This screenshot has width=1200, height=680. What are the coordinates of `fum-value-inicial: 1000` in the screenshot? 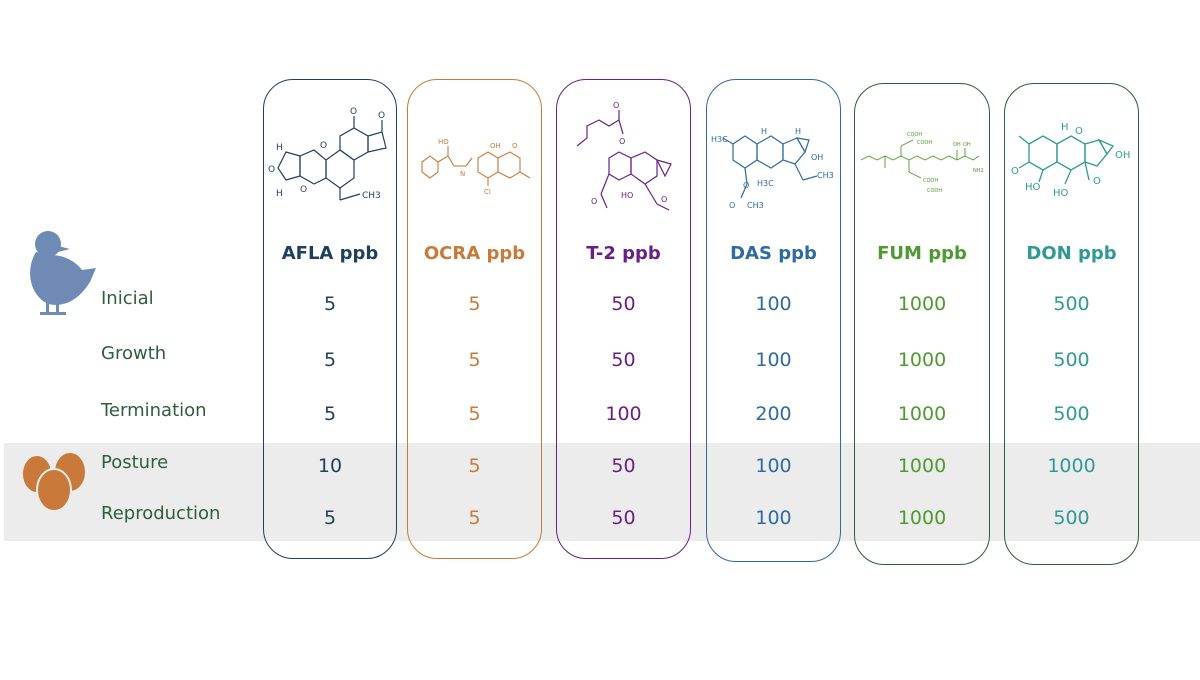 It's located at (922, 304).